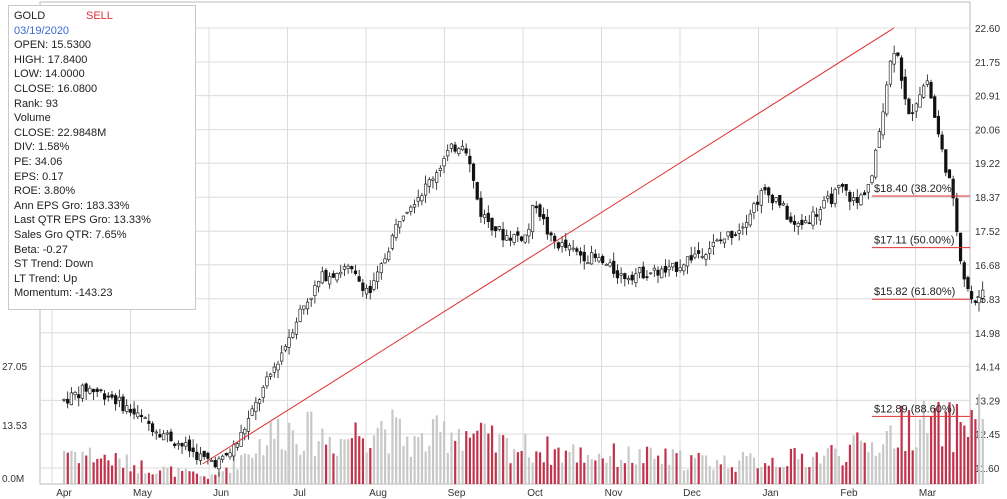 The image size is (1007, 499). I want to click on stat-row: LOW: 14.0000, so click(49, 74).